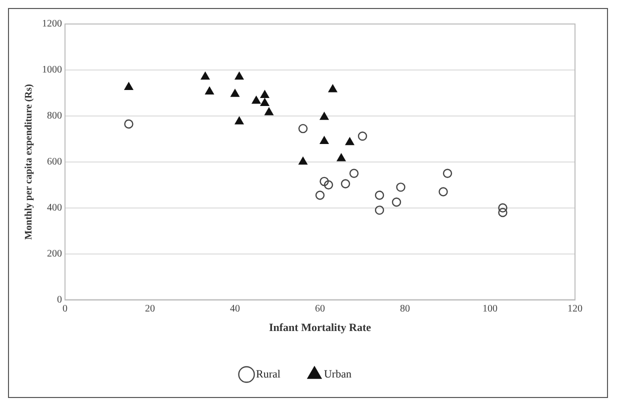 This screenshot has width=617, height=408. I want to click on legend-label: Rural, so click(268, 374).